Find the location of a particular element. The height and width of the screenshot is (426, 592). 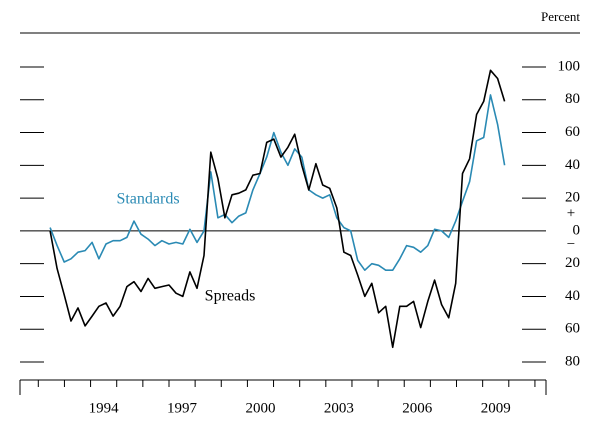

y-tick-label: 100 is located at coordinates (569, 66).